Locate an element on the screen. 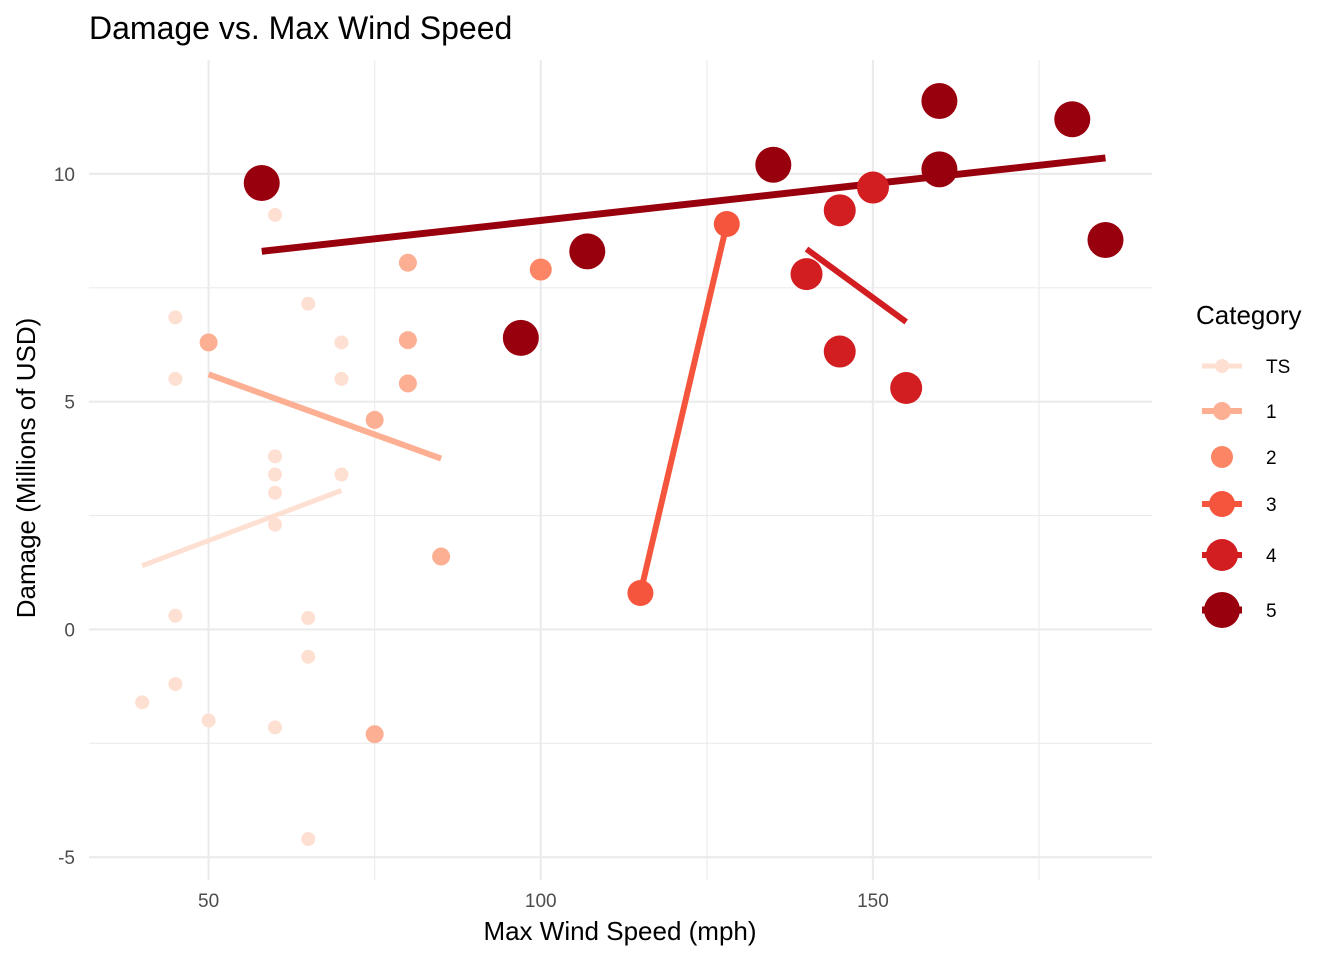  legend-label-3: 3 is located at coordinates (1271, 505).